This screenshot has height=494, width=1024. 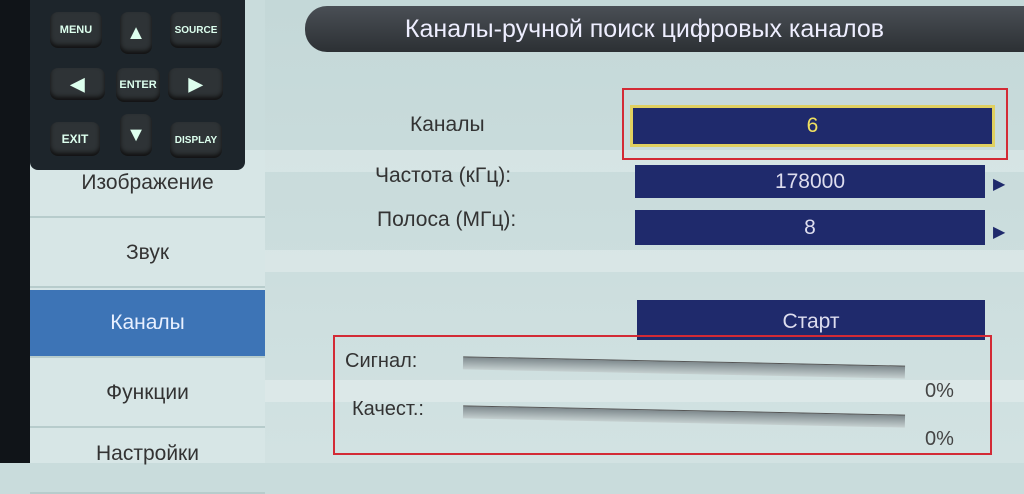 I want to click on up-button: ▲, so click(x=136, y=33).